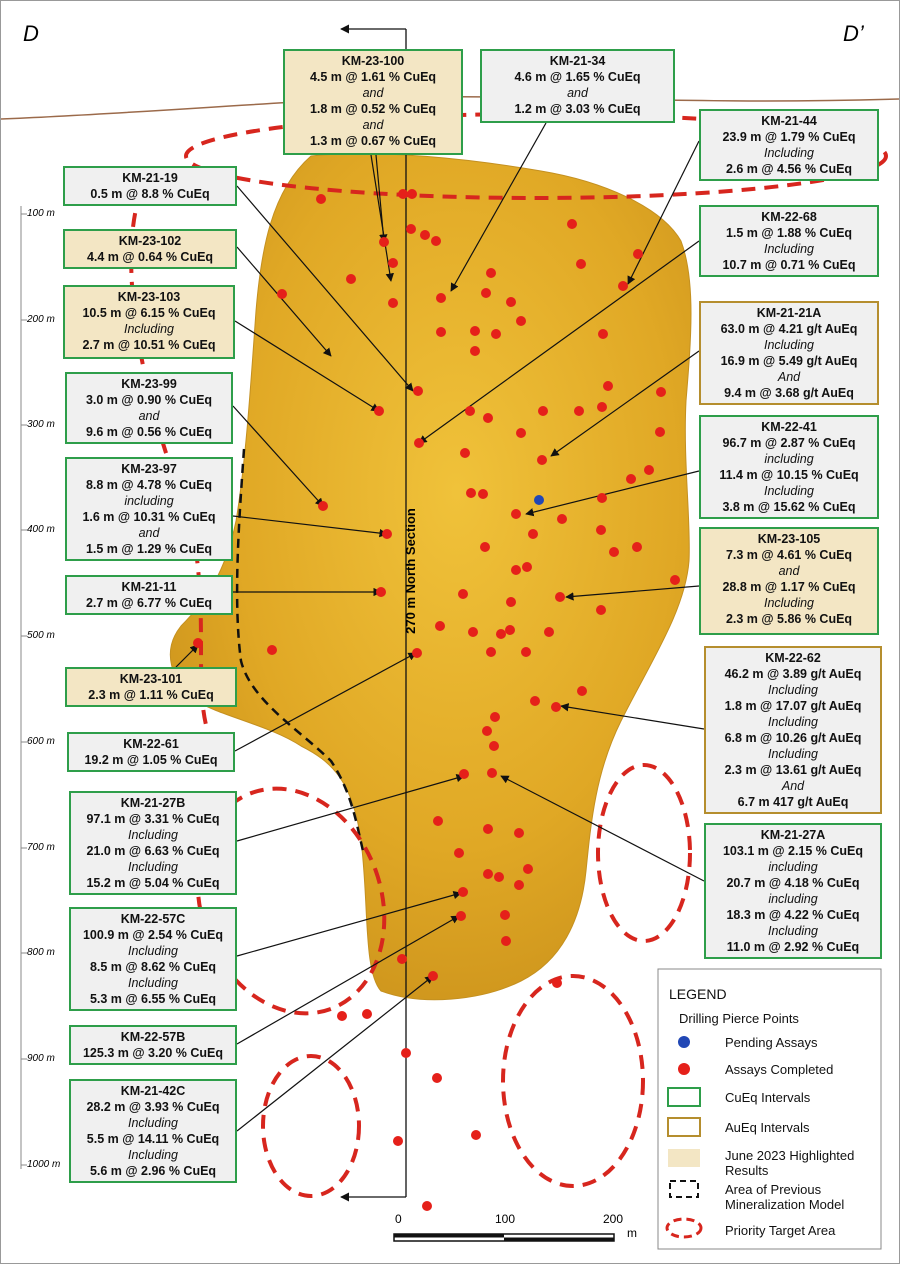 This screenshot has width=900, height=1264. I want to click on callout-interval: 3.8 m @ 15.62 % CuEq, so click(789, 507).